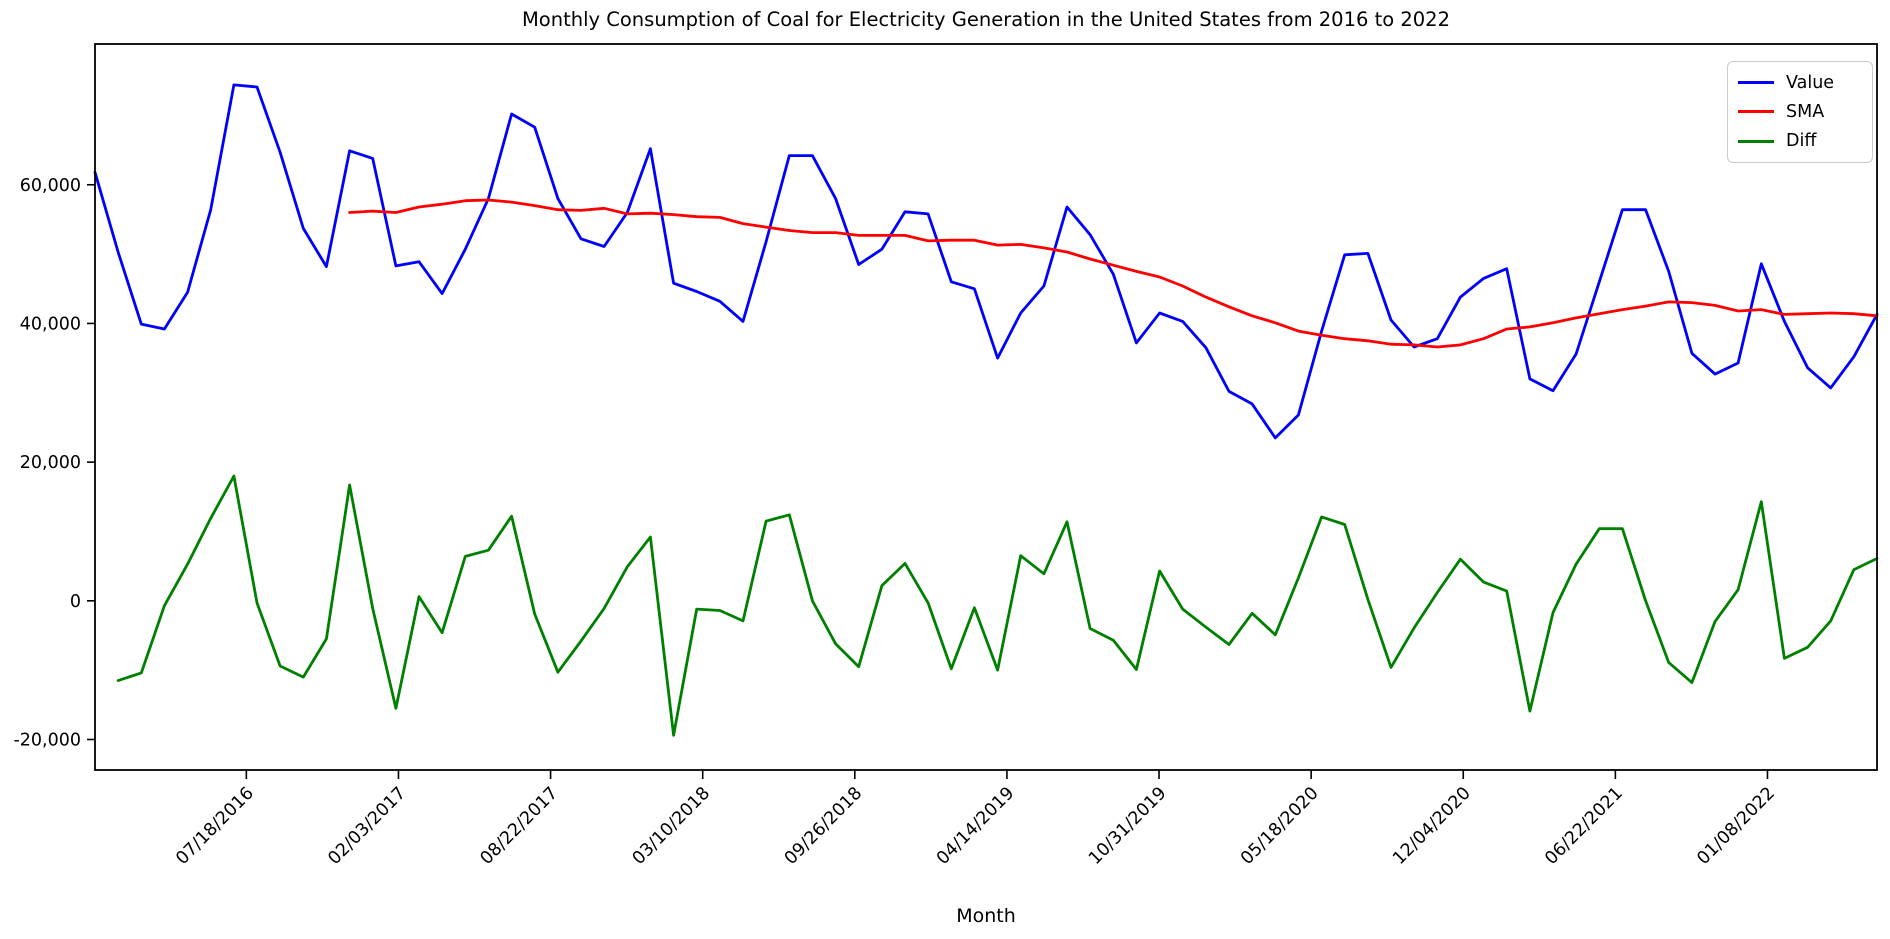  What do you see at coordinates (50, 186) in the screenshot?
I see `y-tick-label: 60,000` at bounding box center [50, 186].